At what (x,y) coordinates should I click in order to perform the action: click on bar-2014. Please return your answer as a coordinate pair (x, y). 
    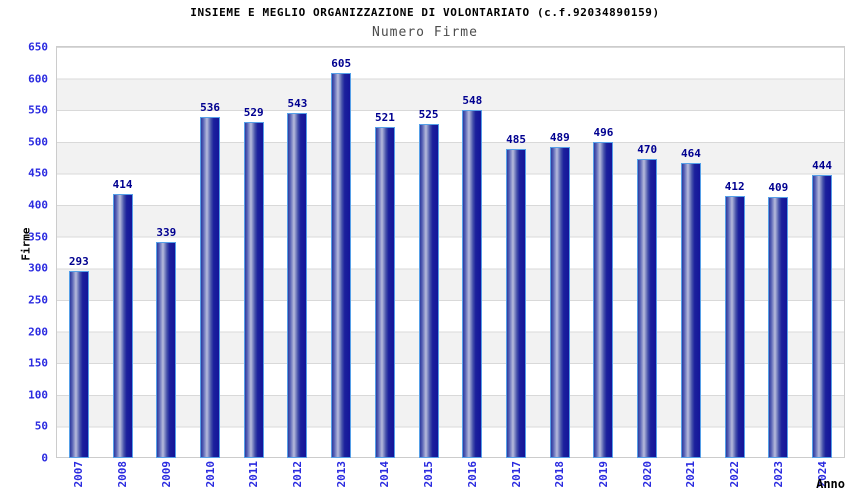
    Looking at the image, I should click on (384, 292).